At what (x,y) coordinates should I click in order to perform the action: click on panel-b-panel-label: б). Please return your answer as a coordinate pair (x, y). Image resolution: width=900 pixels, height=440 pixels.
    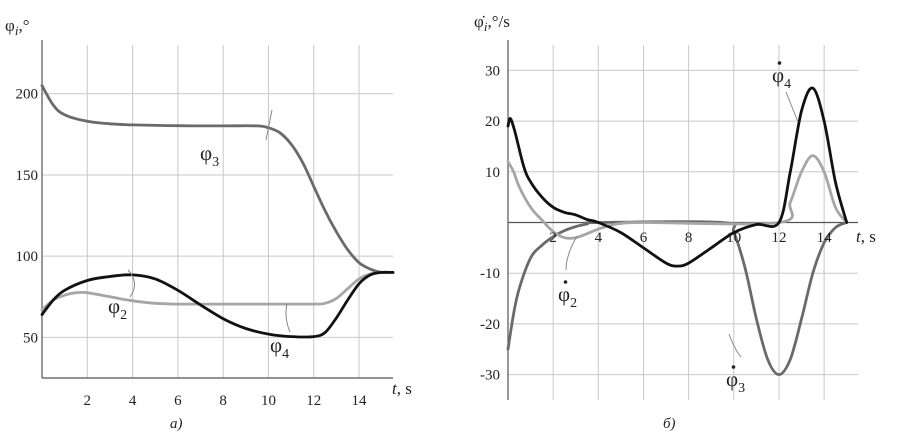
    Looking at the image, I should click on (669, 424).